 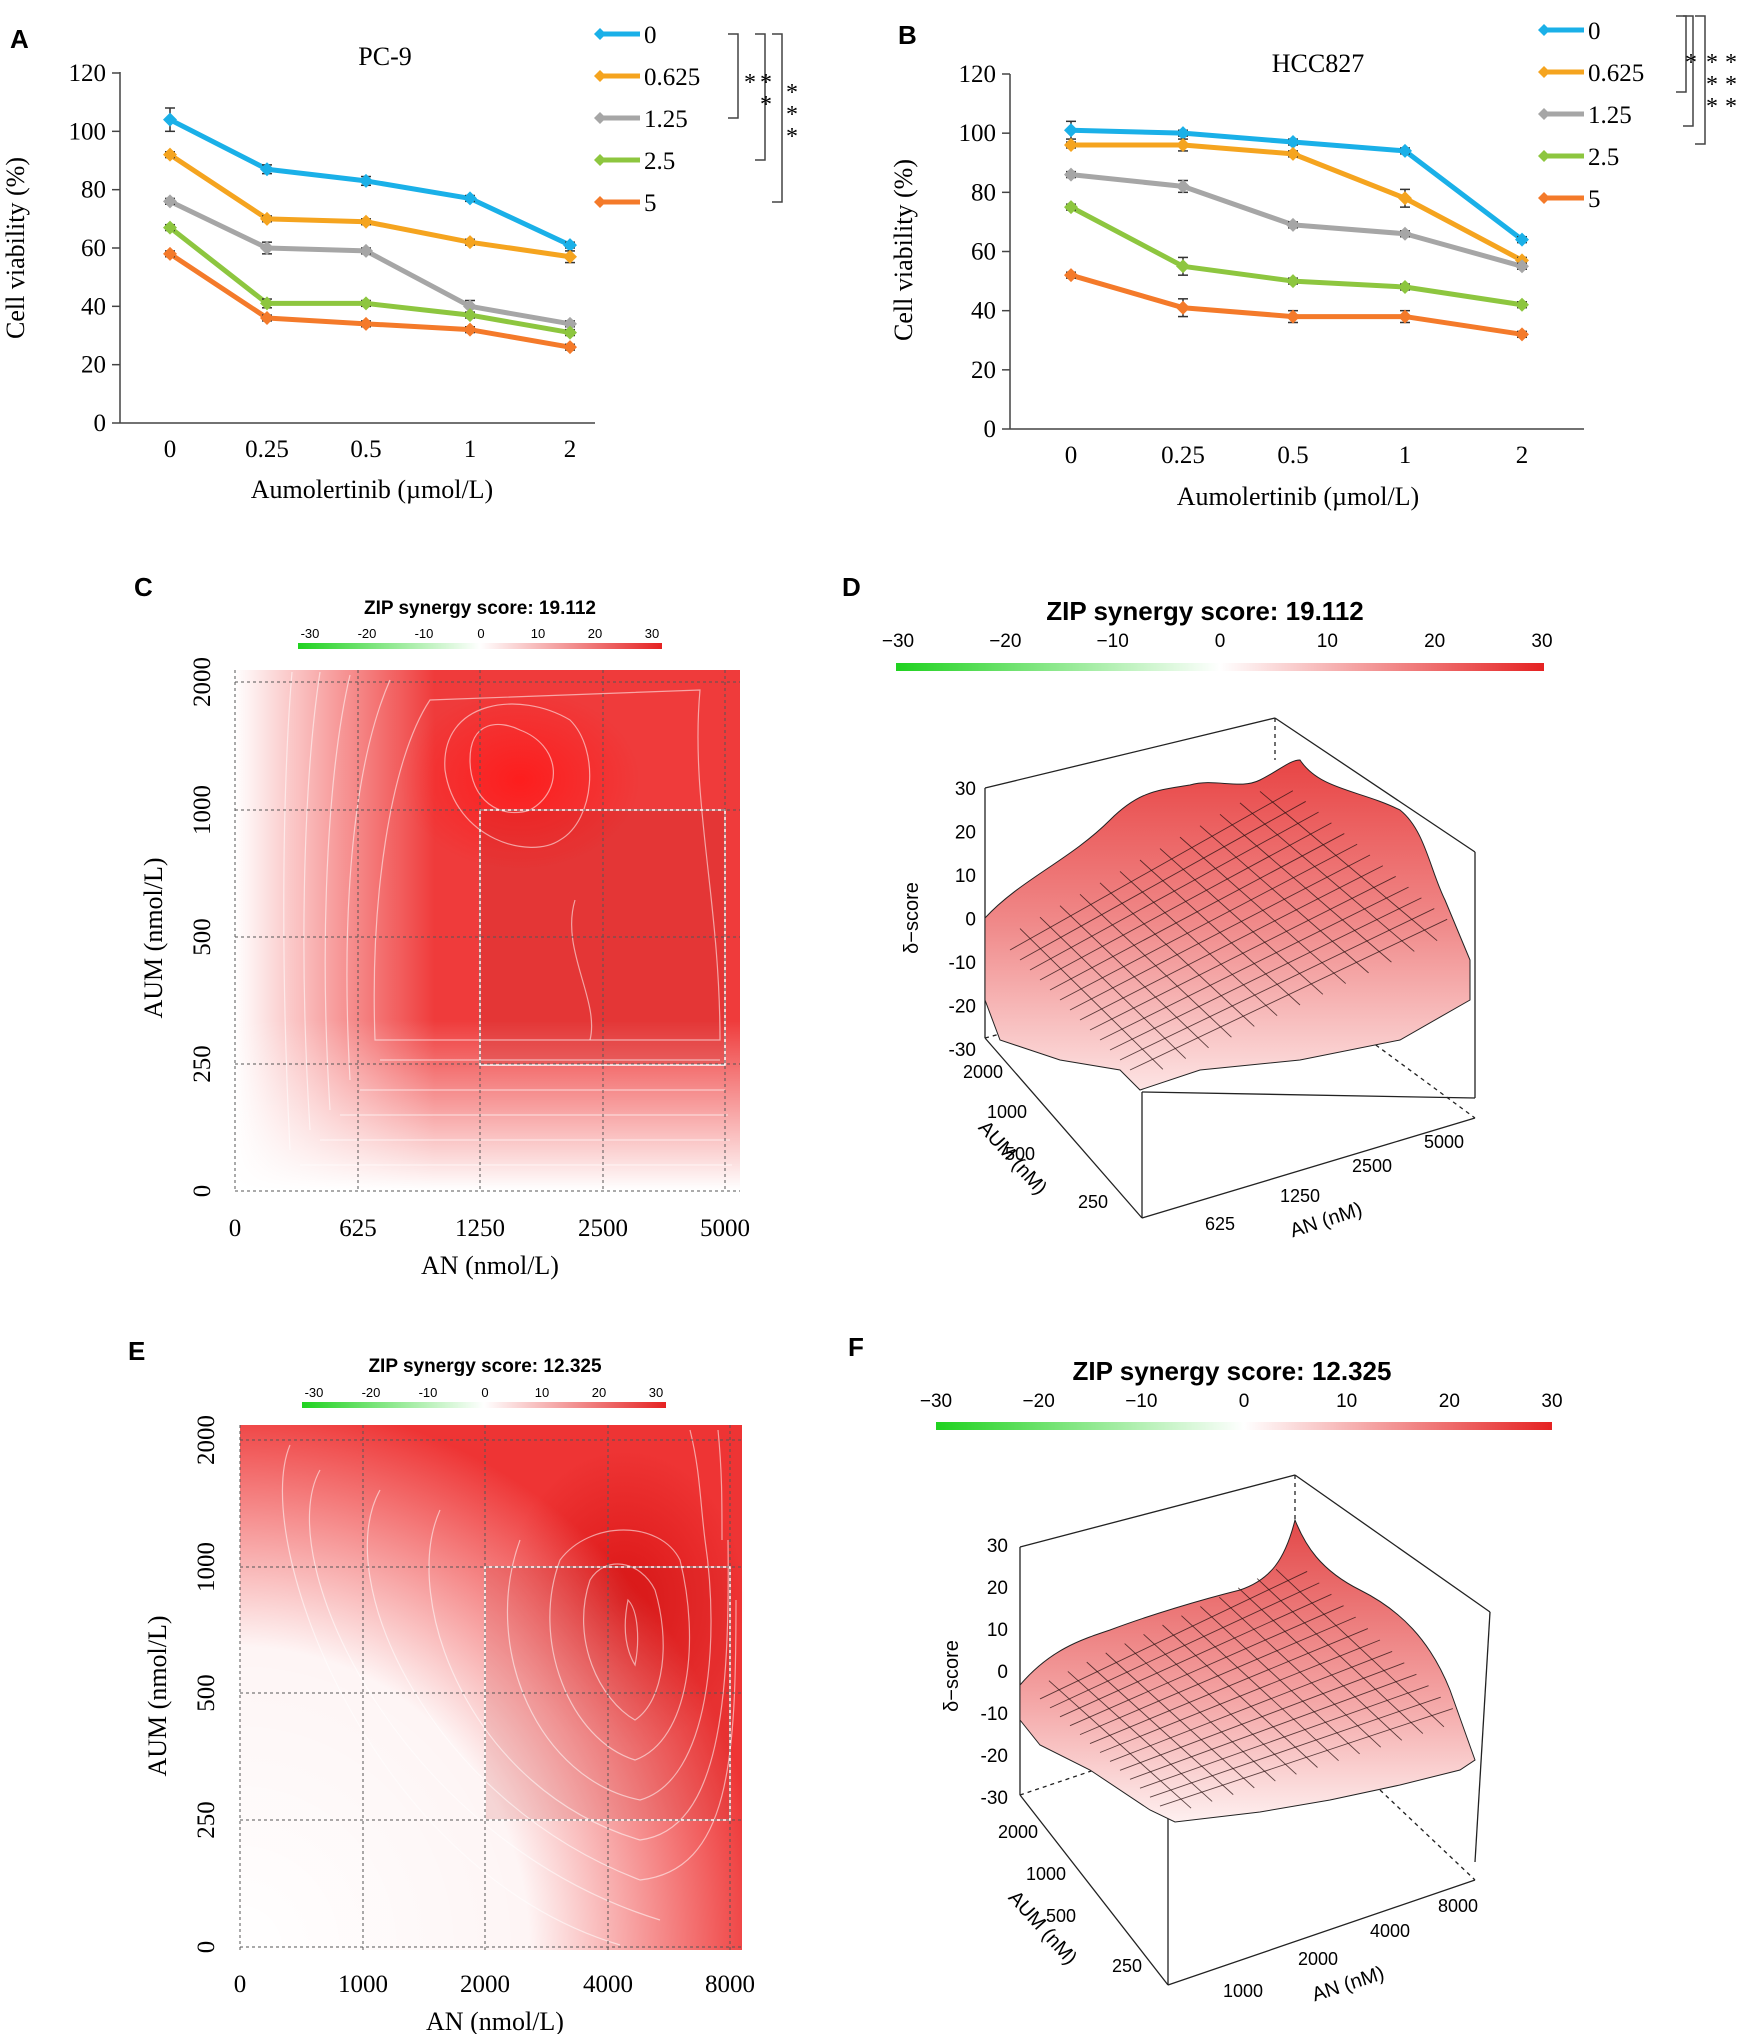 I want to click on chart-title: ZIP synergy score: 19.112, so click(x=1205, y=611).